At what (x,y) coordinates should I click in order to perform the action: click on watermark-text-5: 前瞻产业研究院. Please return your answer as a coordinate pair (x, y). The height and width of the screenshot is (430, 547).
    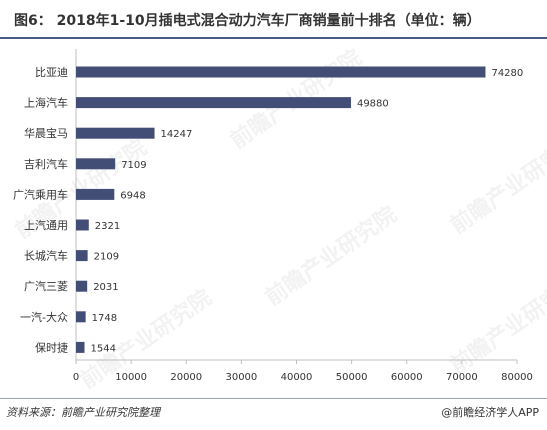
    Looking at the image, I should click on (496, 324).